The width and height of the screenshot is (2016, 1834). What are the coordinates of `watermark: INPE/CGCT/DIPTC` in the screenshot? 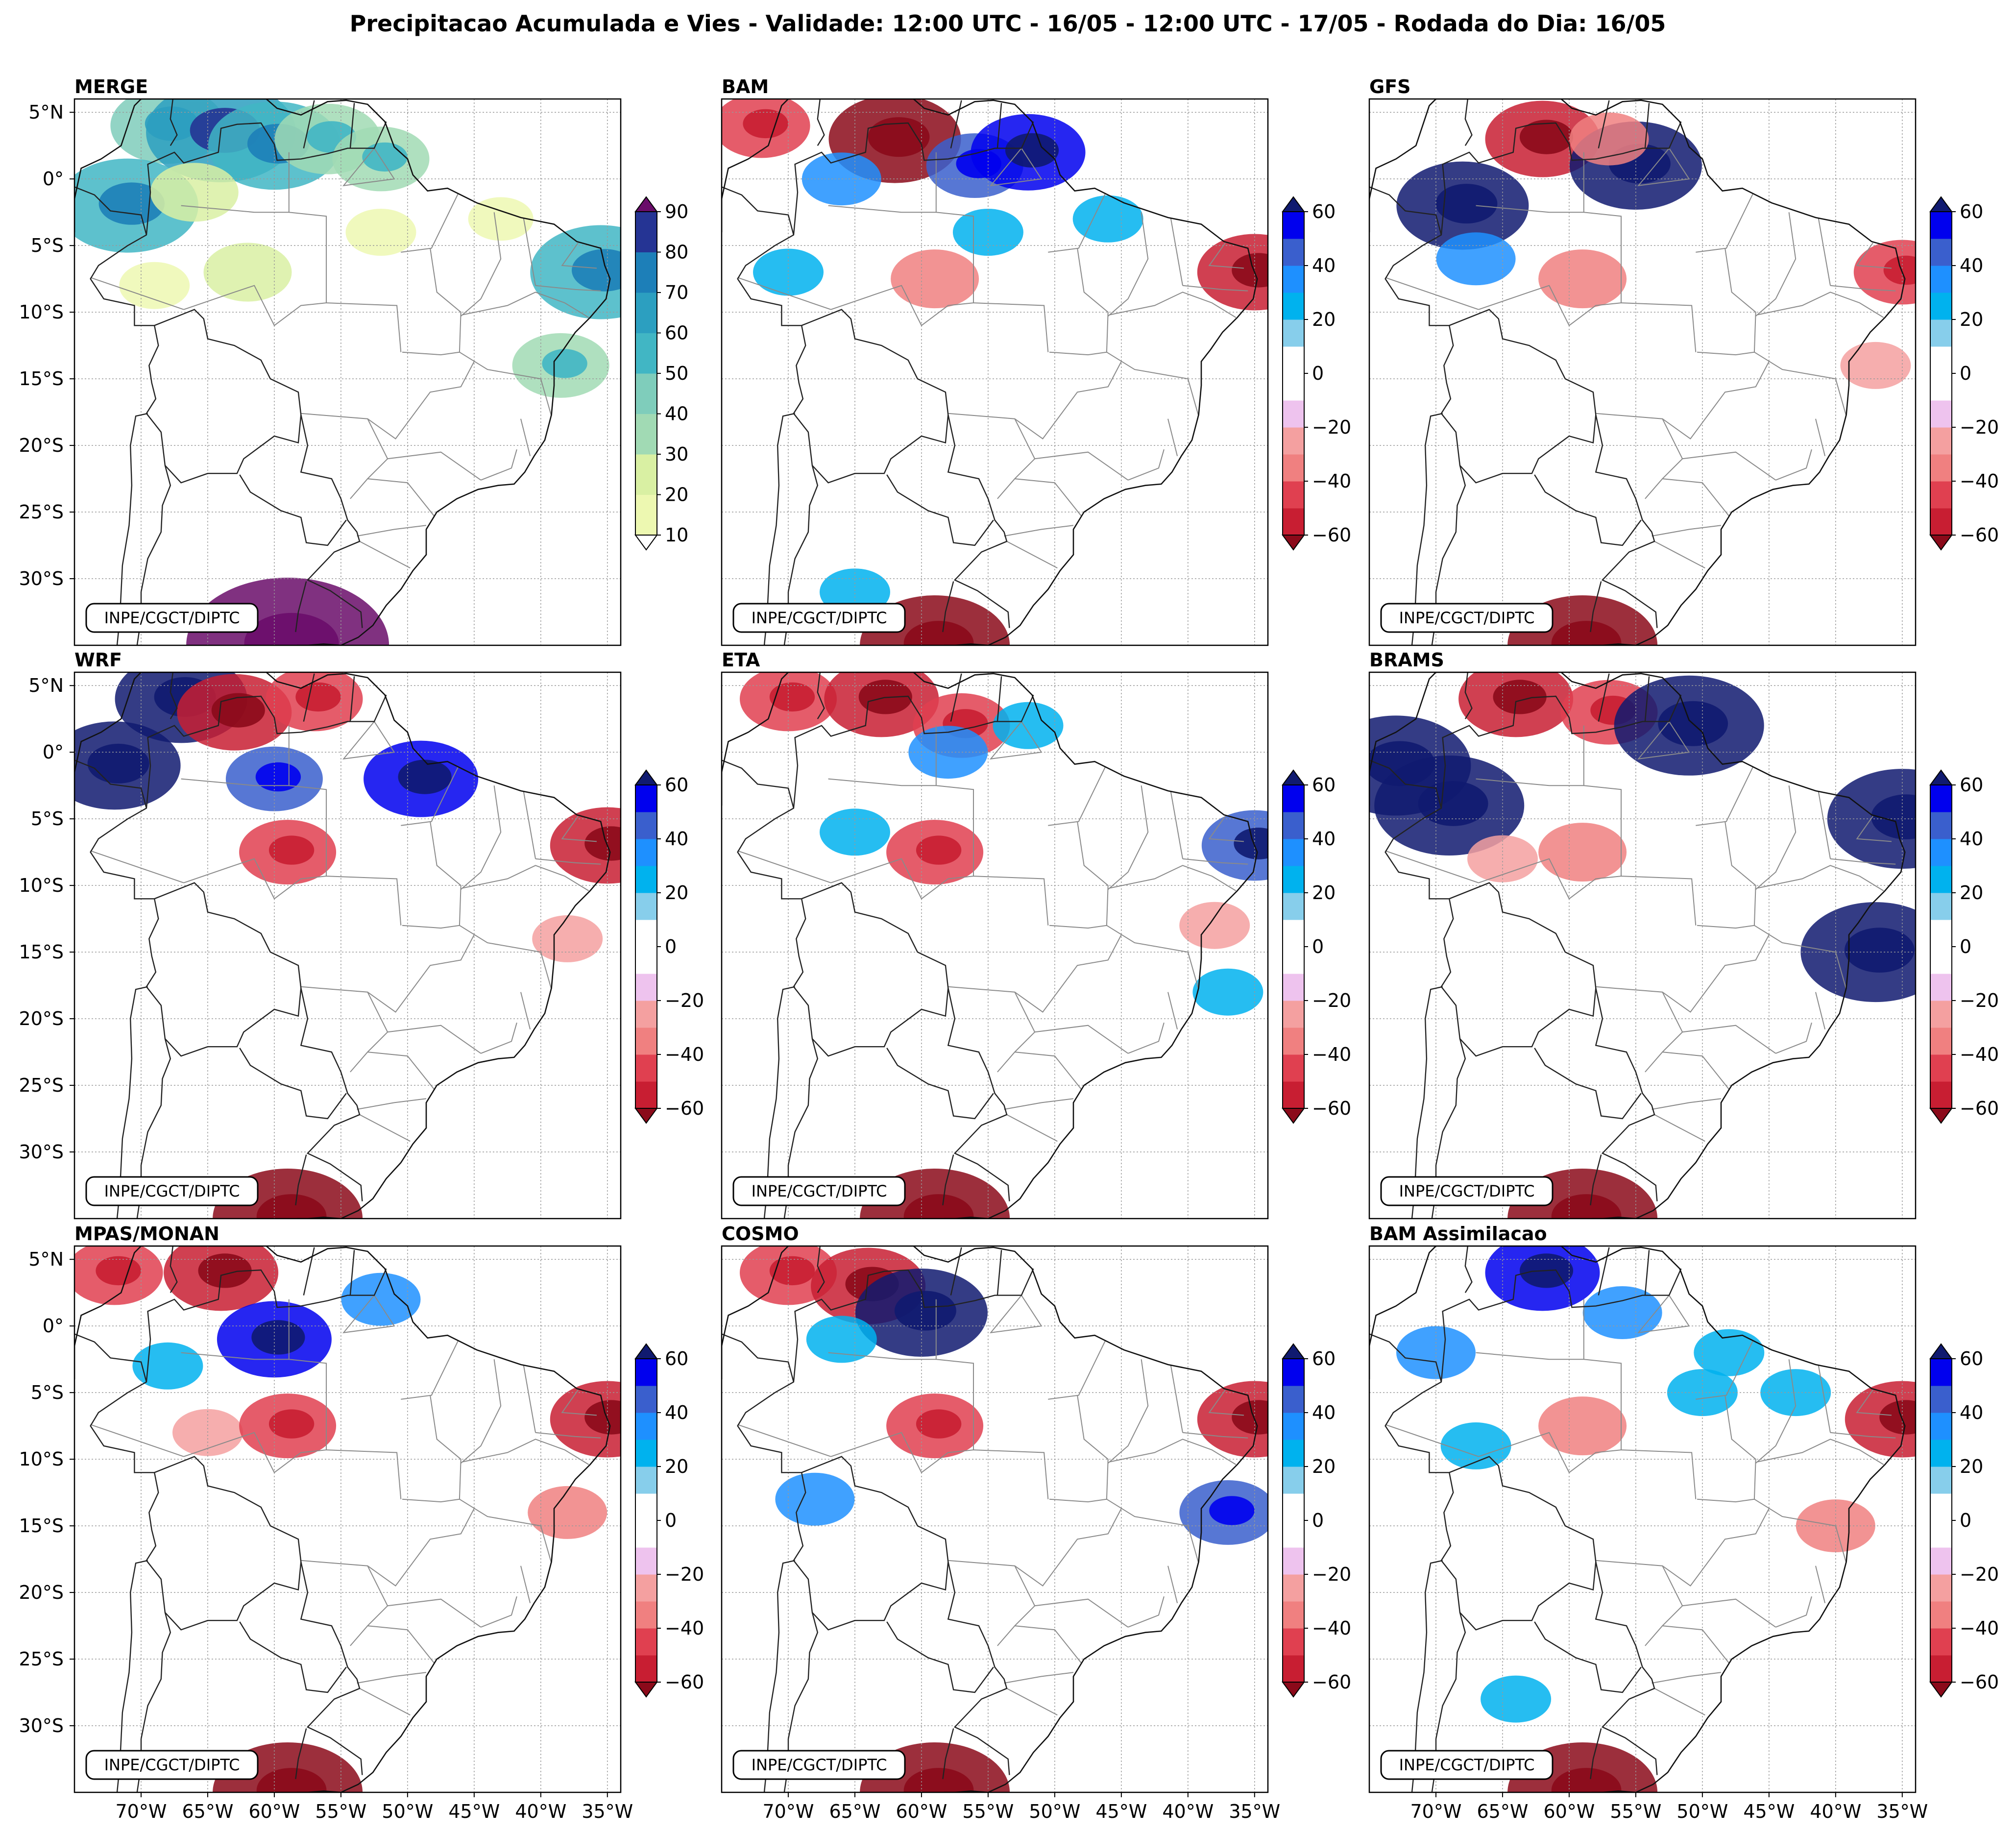 It's located at (1467, 618).